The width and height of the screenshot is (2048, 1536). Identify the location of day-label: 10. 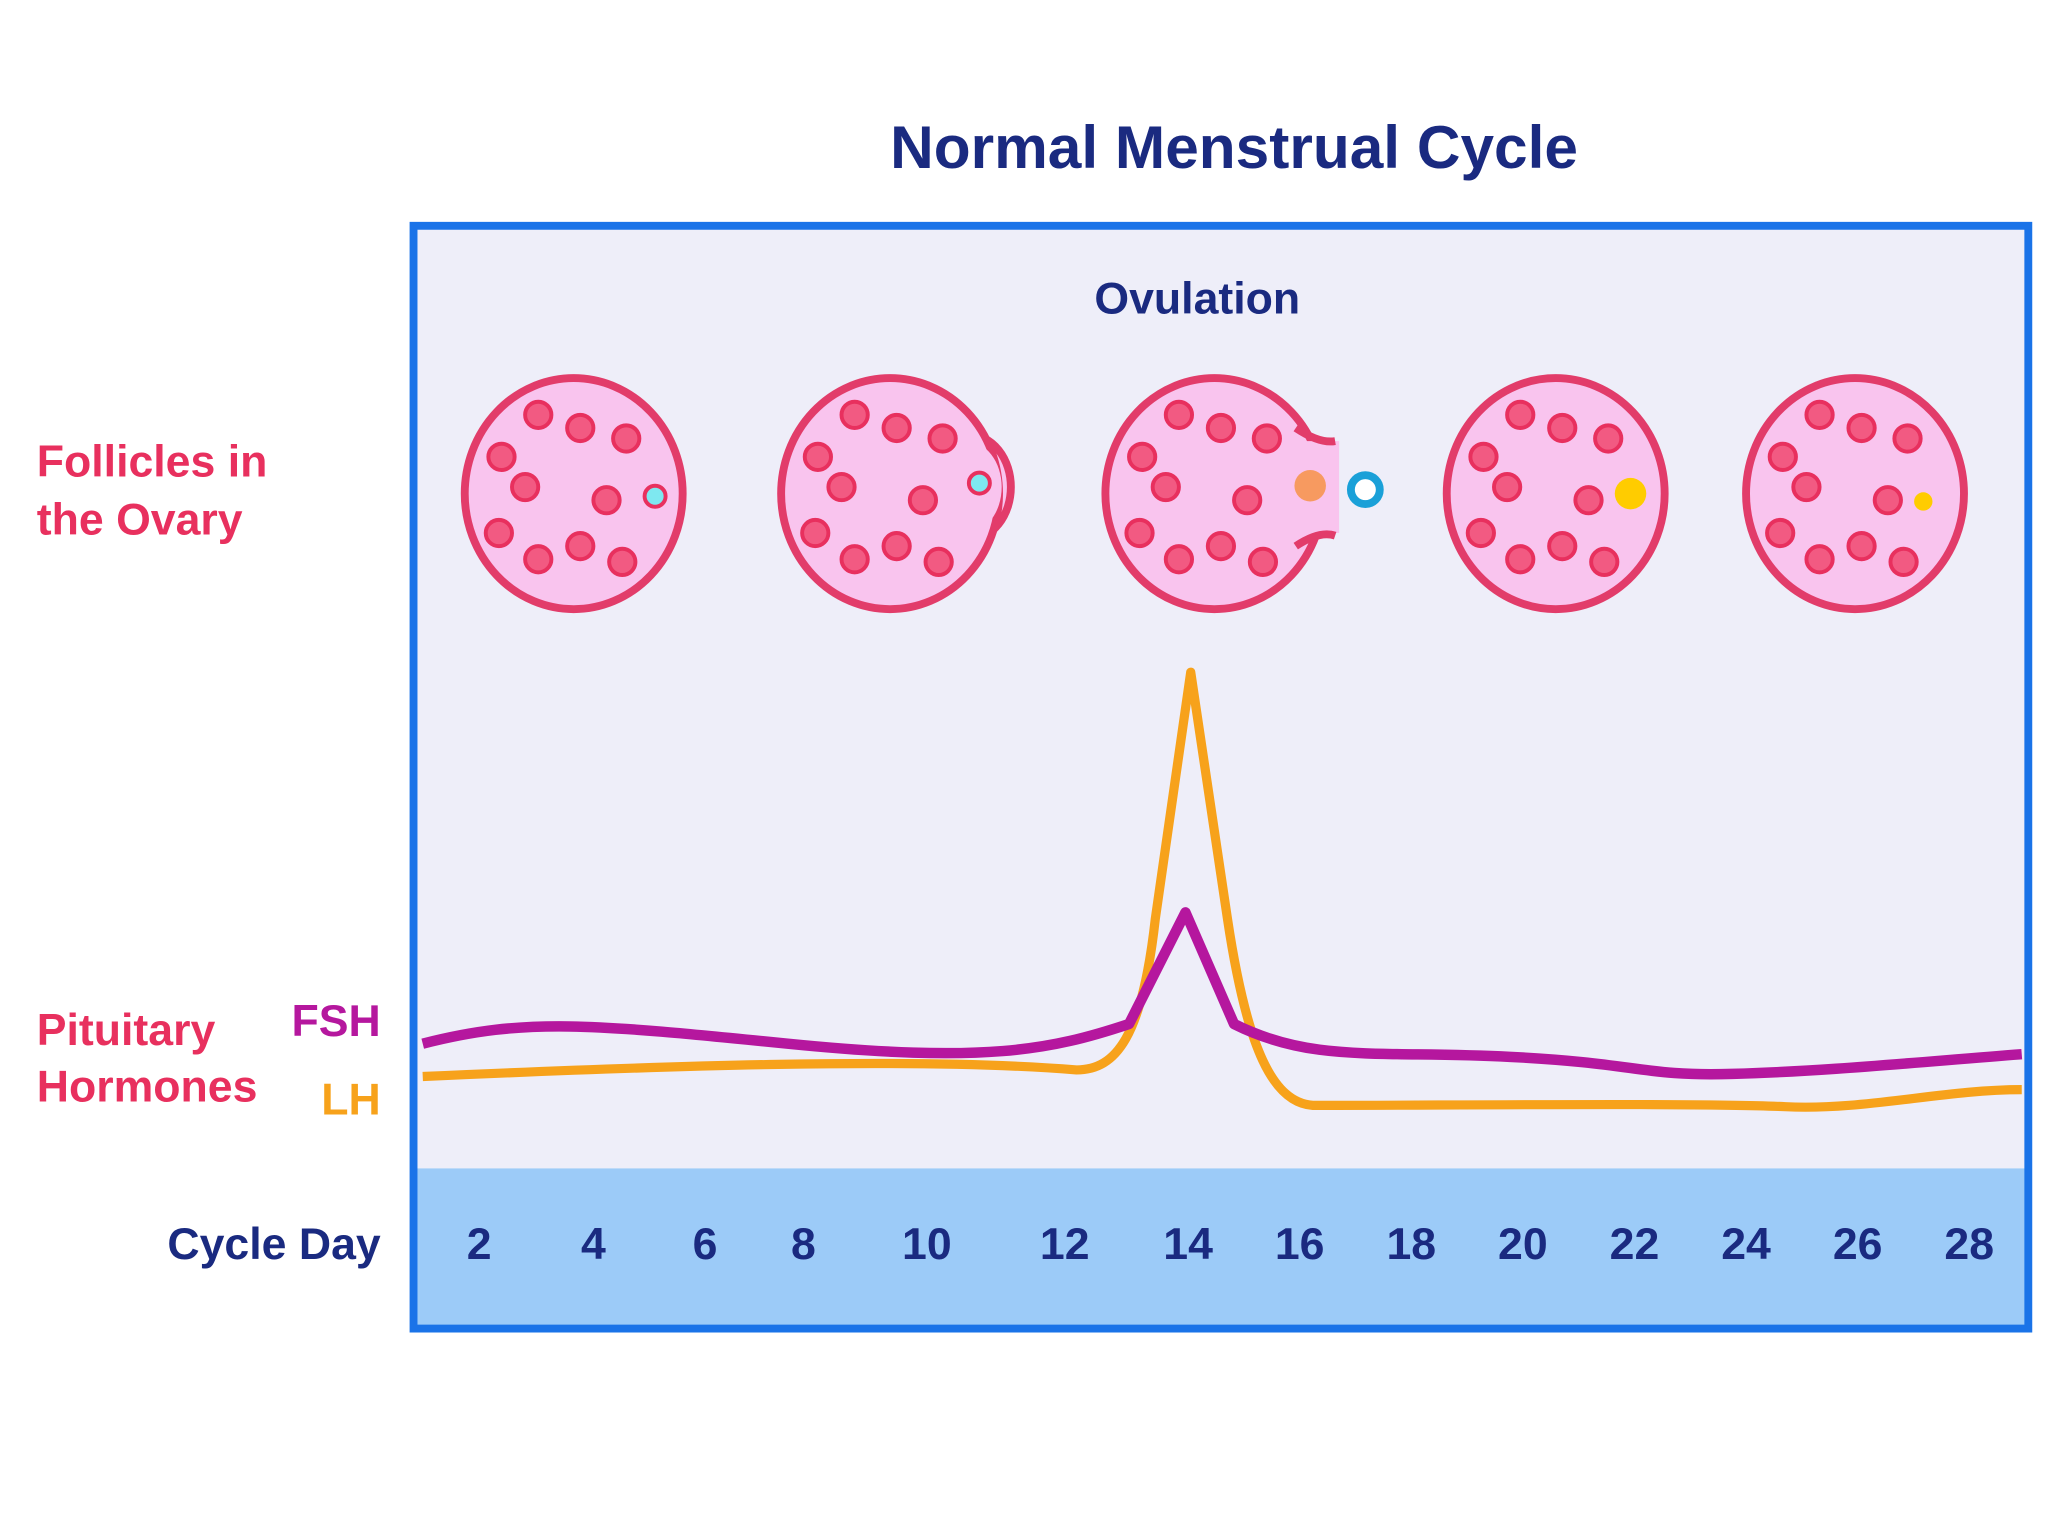
(927, 1244).